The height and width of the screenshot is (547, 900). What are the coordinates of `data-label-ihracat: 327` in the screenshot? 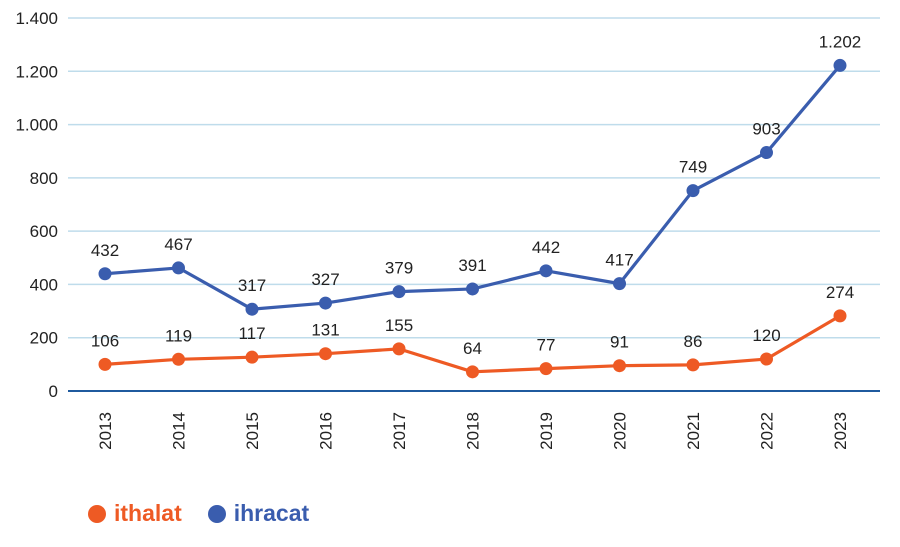 It's located at (325, 279).